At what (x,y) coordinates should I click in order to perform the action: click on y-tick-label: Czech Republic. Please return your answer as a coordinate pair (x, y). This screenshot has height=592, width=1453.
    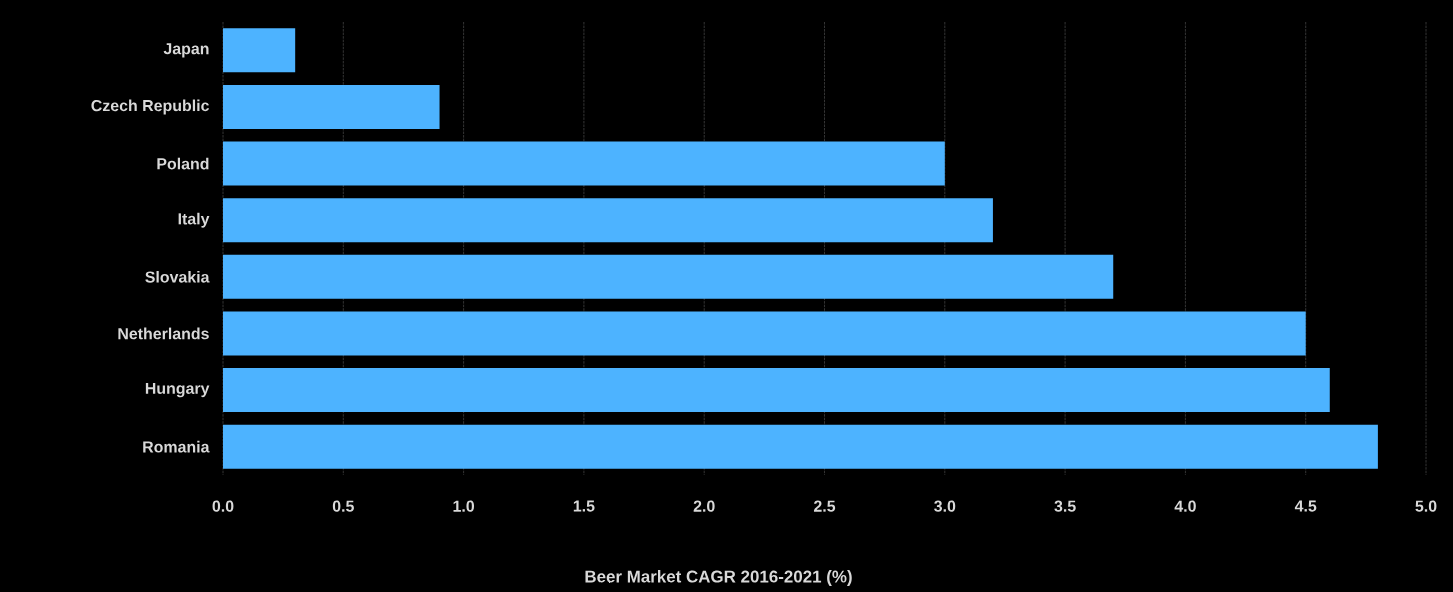
    Looking at the image, I should click on (150, 107).